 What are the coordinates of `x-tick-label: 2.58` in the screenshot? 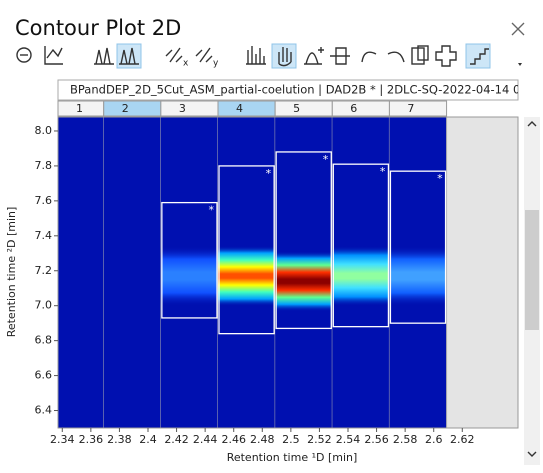 It's located at (405, 439).